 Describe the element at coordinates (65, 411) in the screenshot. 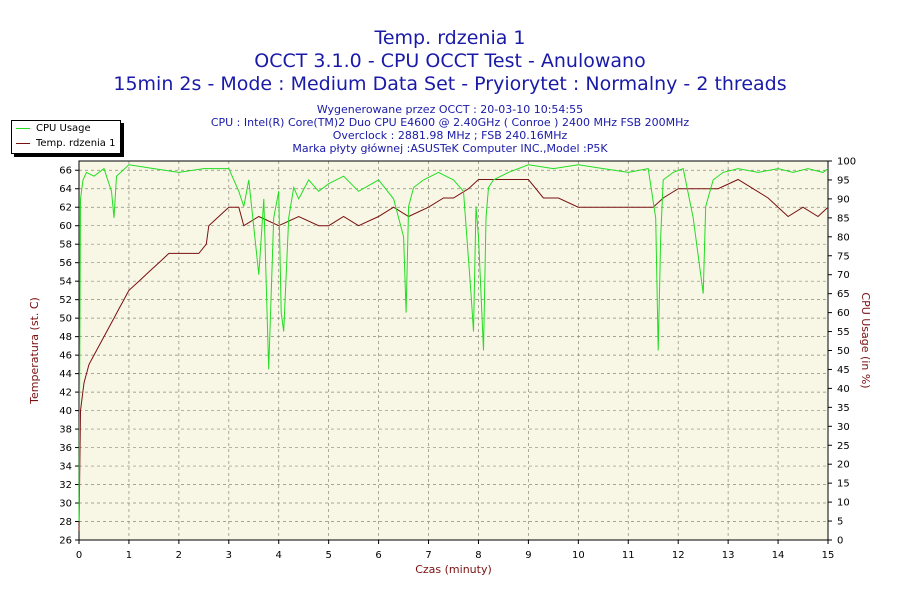

I see `y-tick-label: 40` at that location.